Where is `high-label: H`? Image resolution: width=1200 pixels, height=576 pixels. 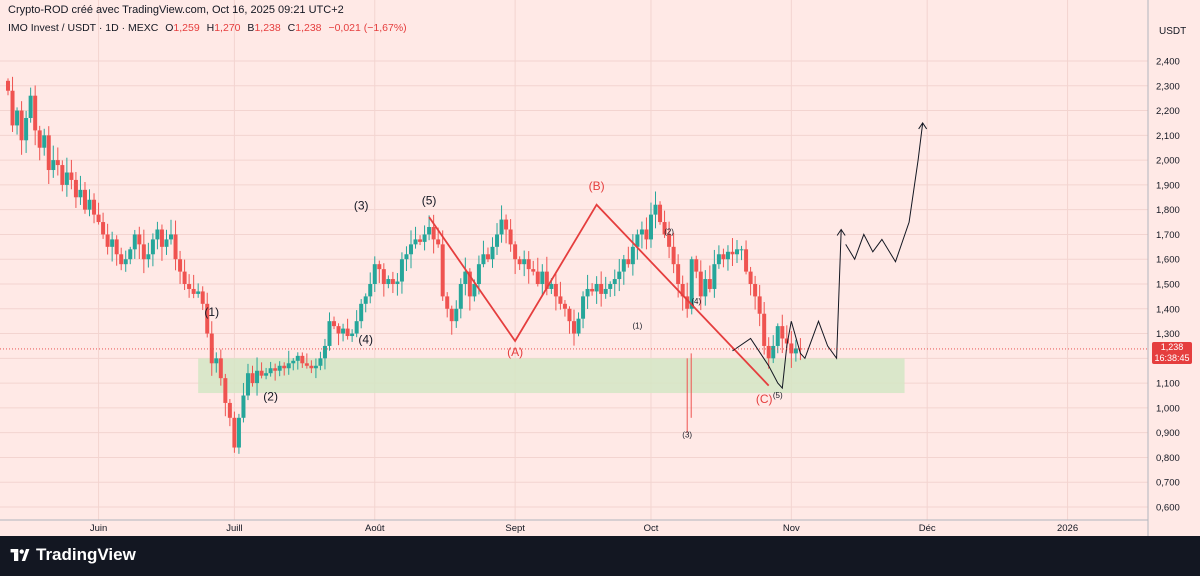 high-label: H is located at coordinates (210, 28).